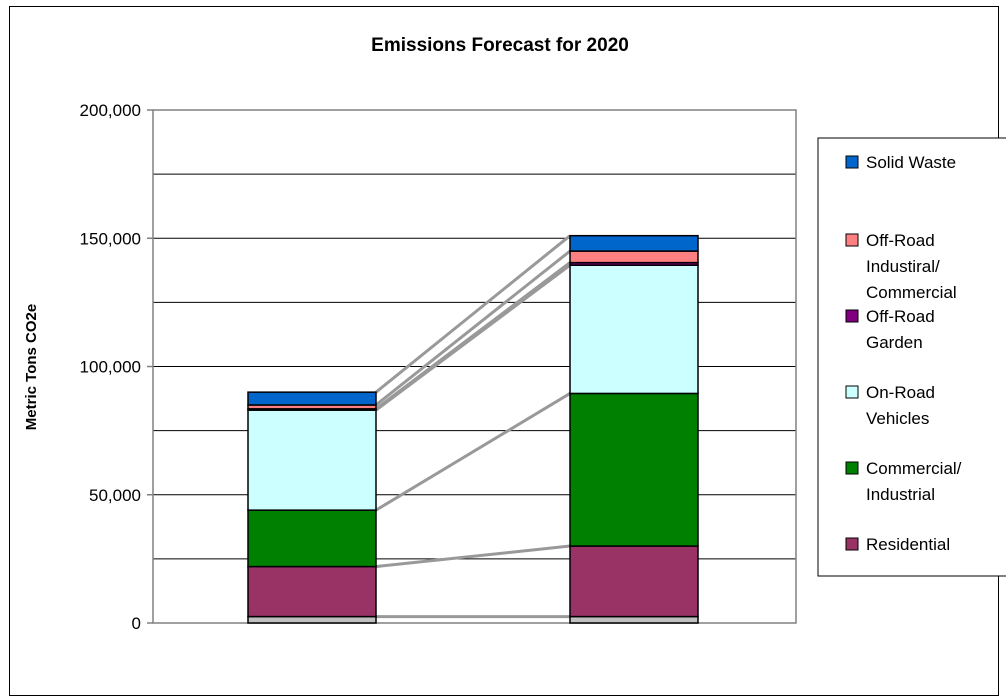 The width and height of the screenshot is (1006, 700). What do you see at coordinates (473, 452) in the screenshot?
I see `connector-line-commercial` at bounding box center [473, 452].